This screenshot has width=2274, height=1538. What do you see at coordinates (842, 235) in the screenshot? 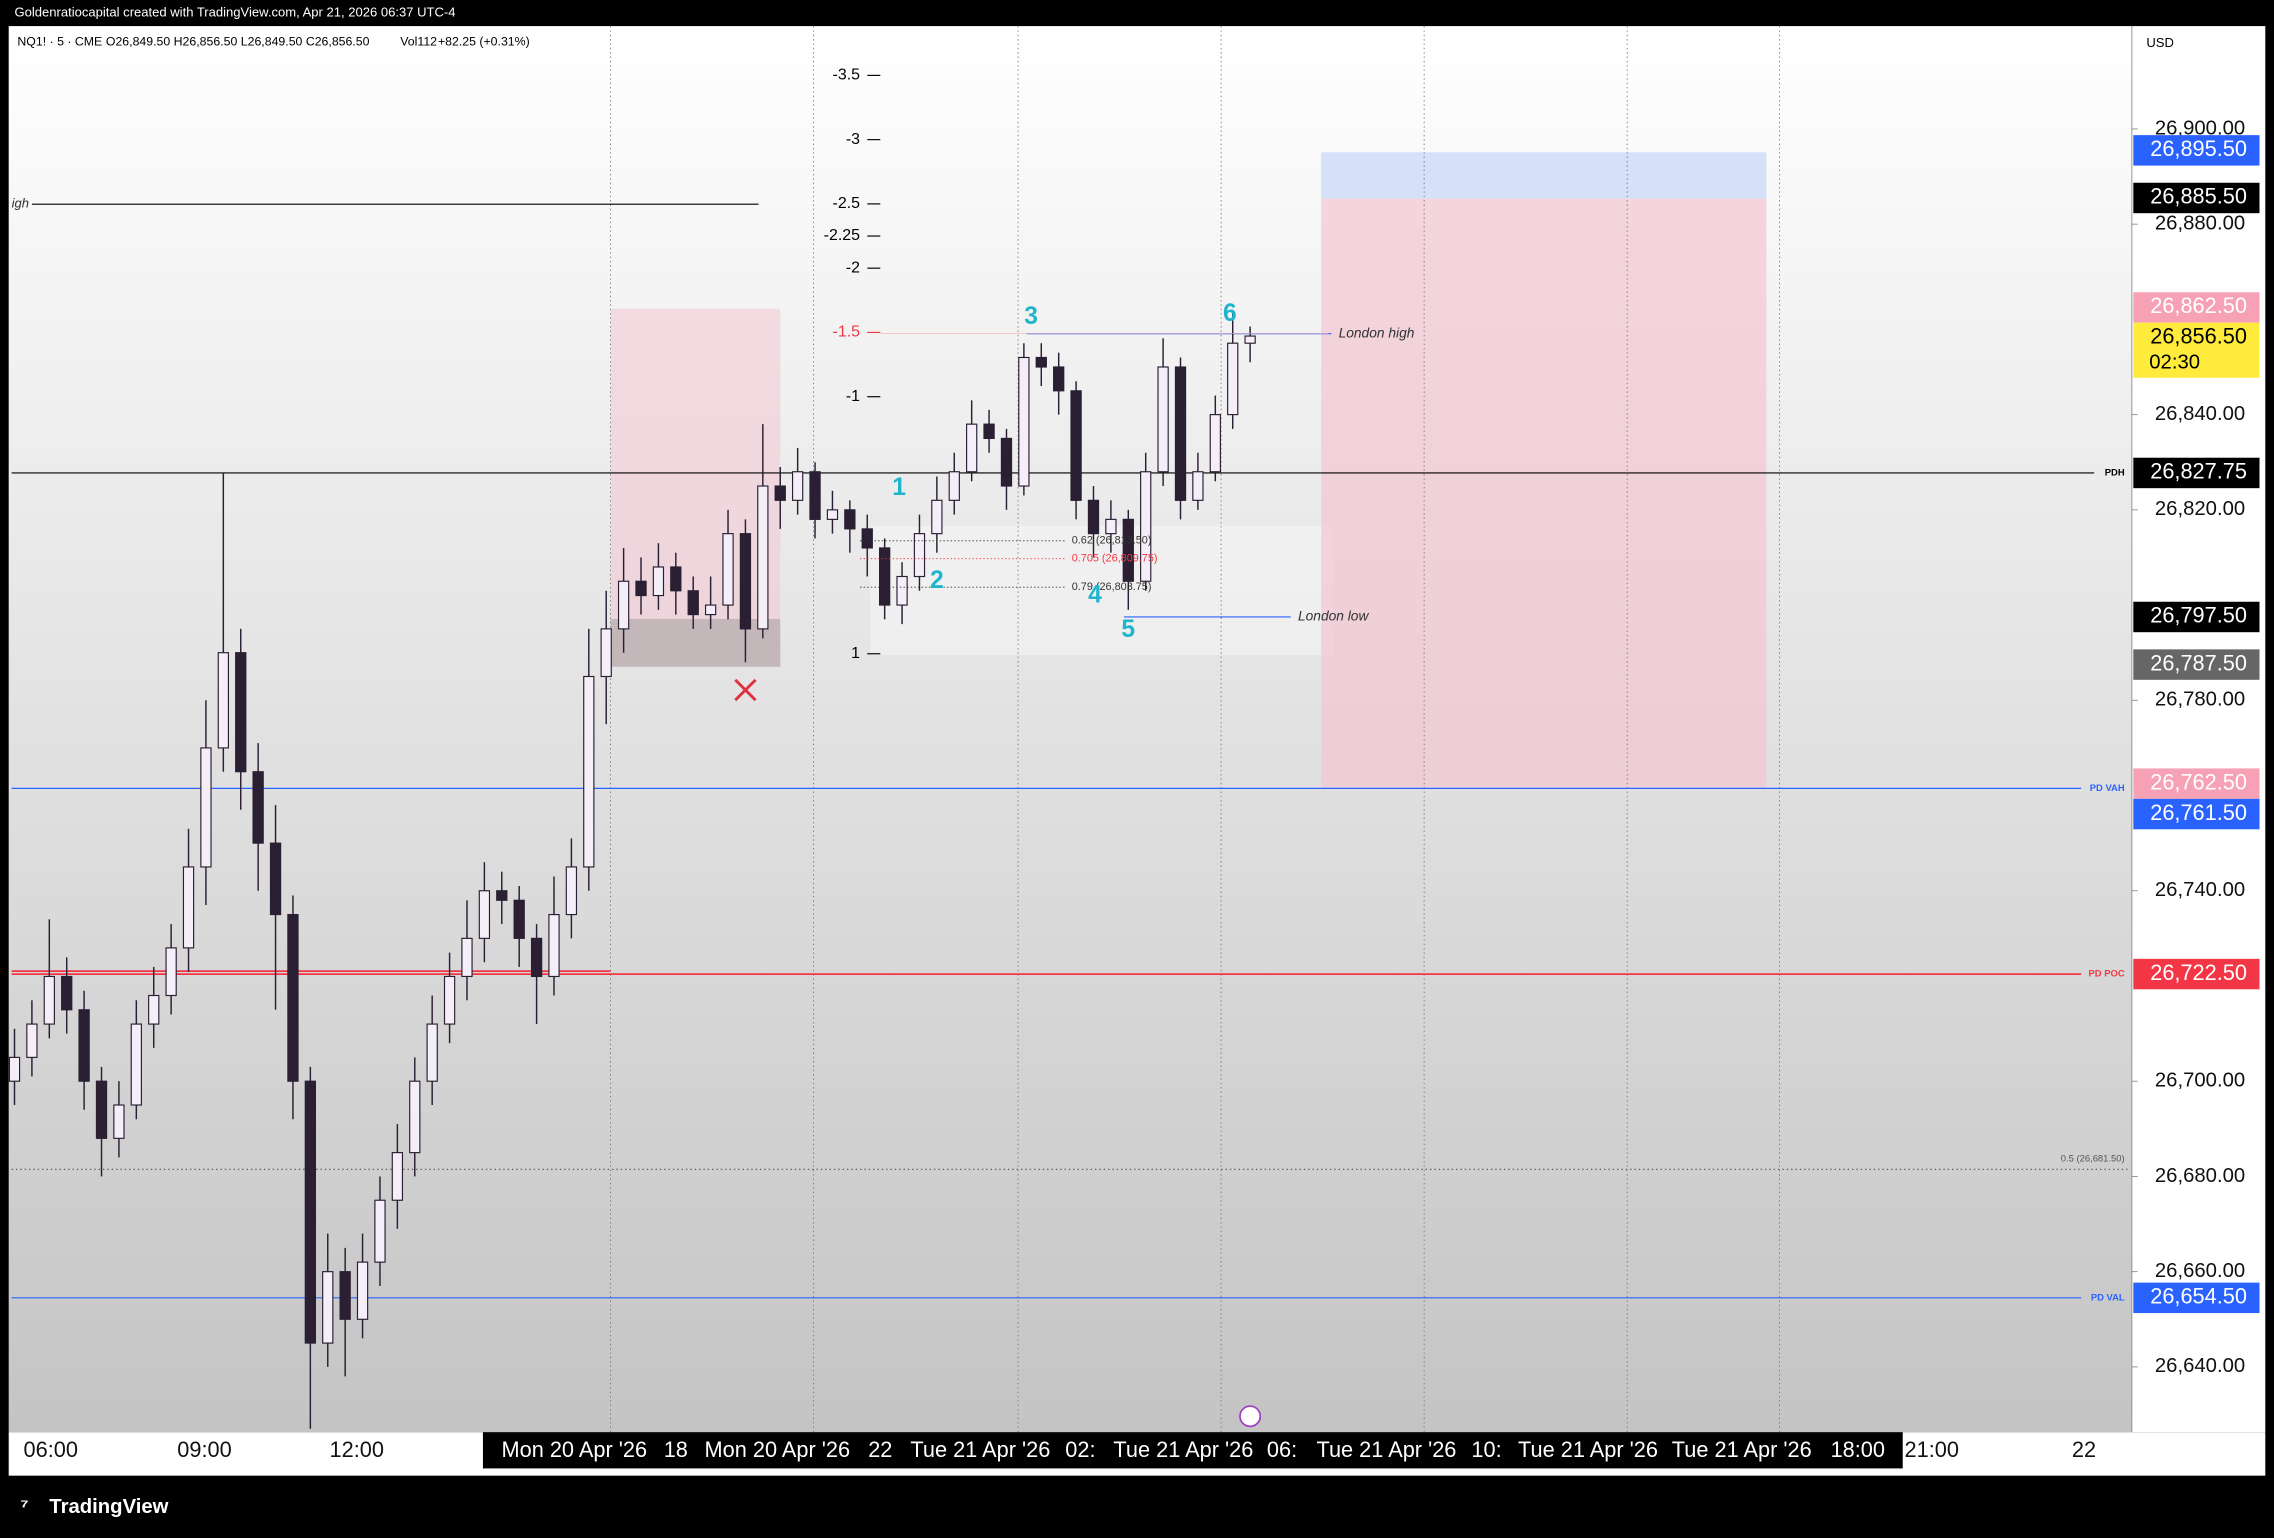
I see `fib-label: -2.25` at bounding box center [842, 235].